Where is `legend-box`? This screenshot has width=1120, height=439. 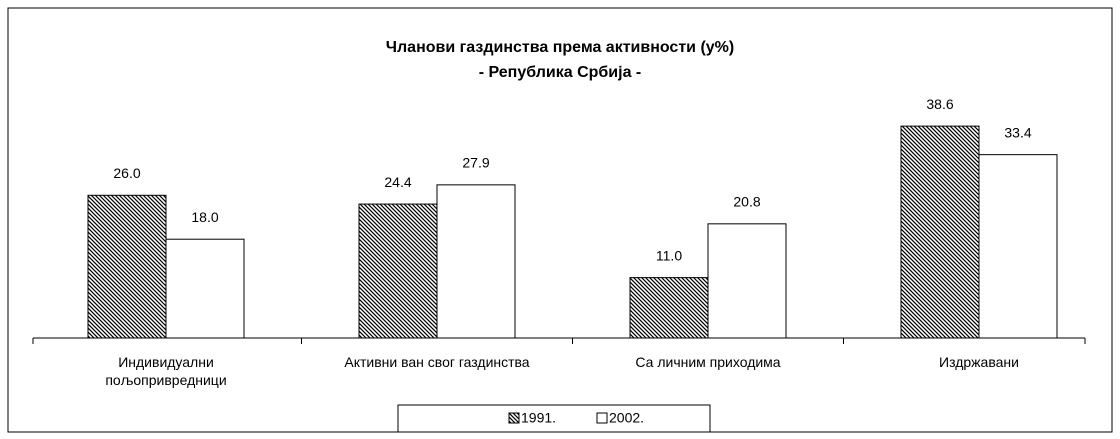
legend-box is located at coordinates (554, 418).